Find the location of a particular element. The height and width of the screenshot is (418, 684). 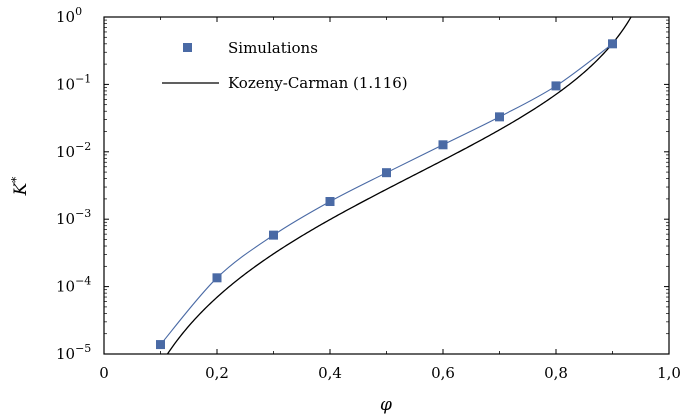

y-tick-label: 10⁻⁵ is located at coordinates (73, 352).